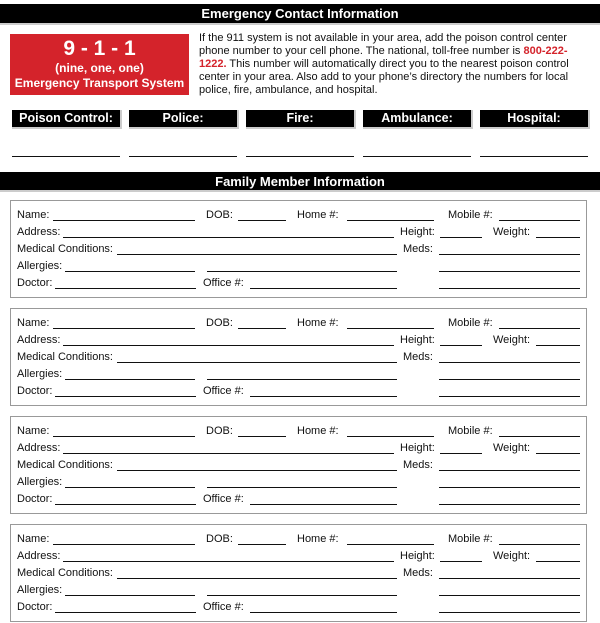 Image resolution: width=600 pixels, height=623 pixels. I want to click on family-header: Family Member Information, so click(300, 182).